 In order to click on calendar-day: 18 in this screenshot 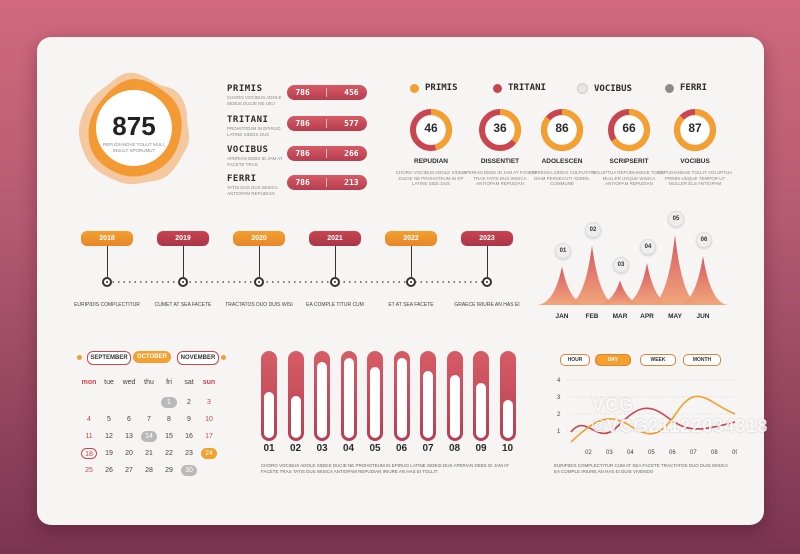, I will do `click(89, 453)`.